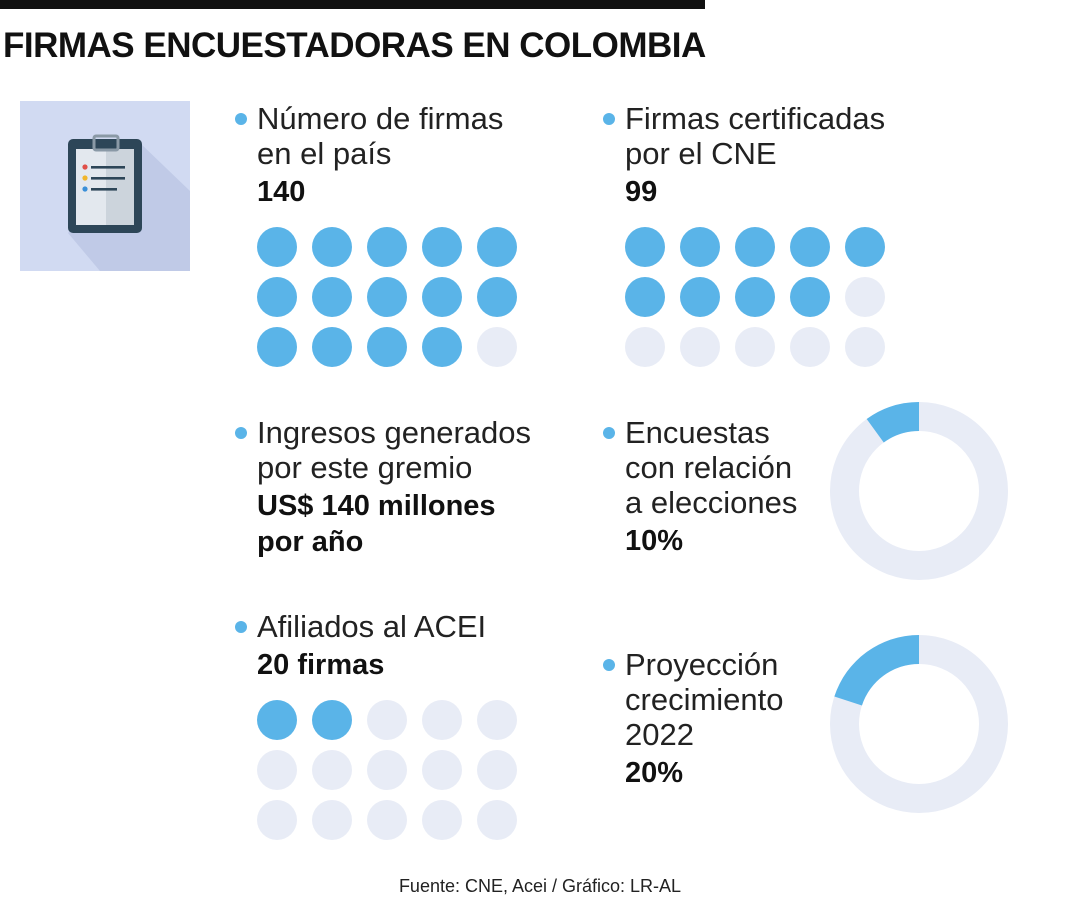 This screenshot has height=900, width=1080. Describe the element at coordinates (654, 773) in the screenshot. I see `stat-value: 20%` at that location.